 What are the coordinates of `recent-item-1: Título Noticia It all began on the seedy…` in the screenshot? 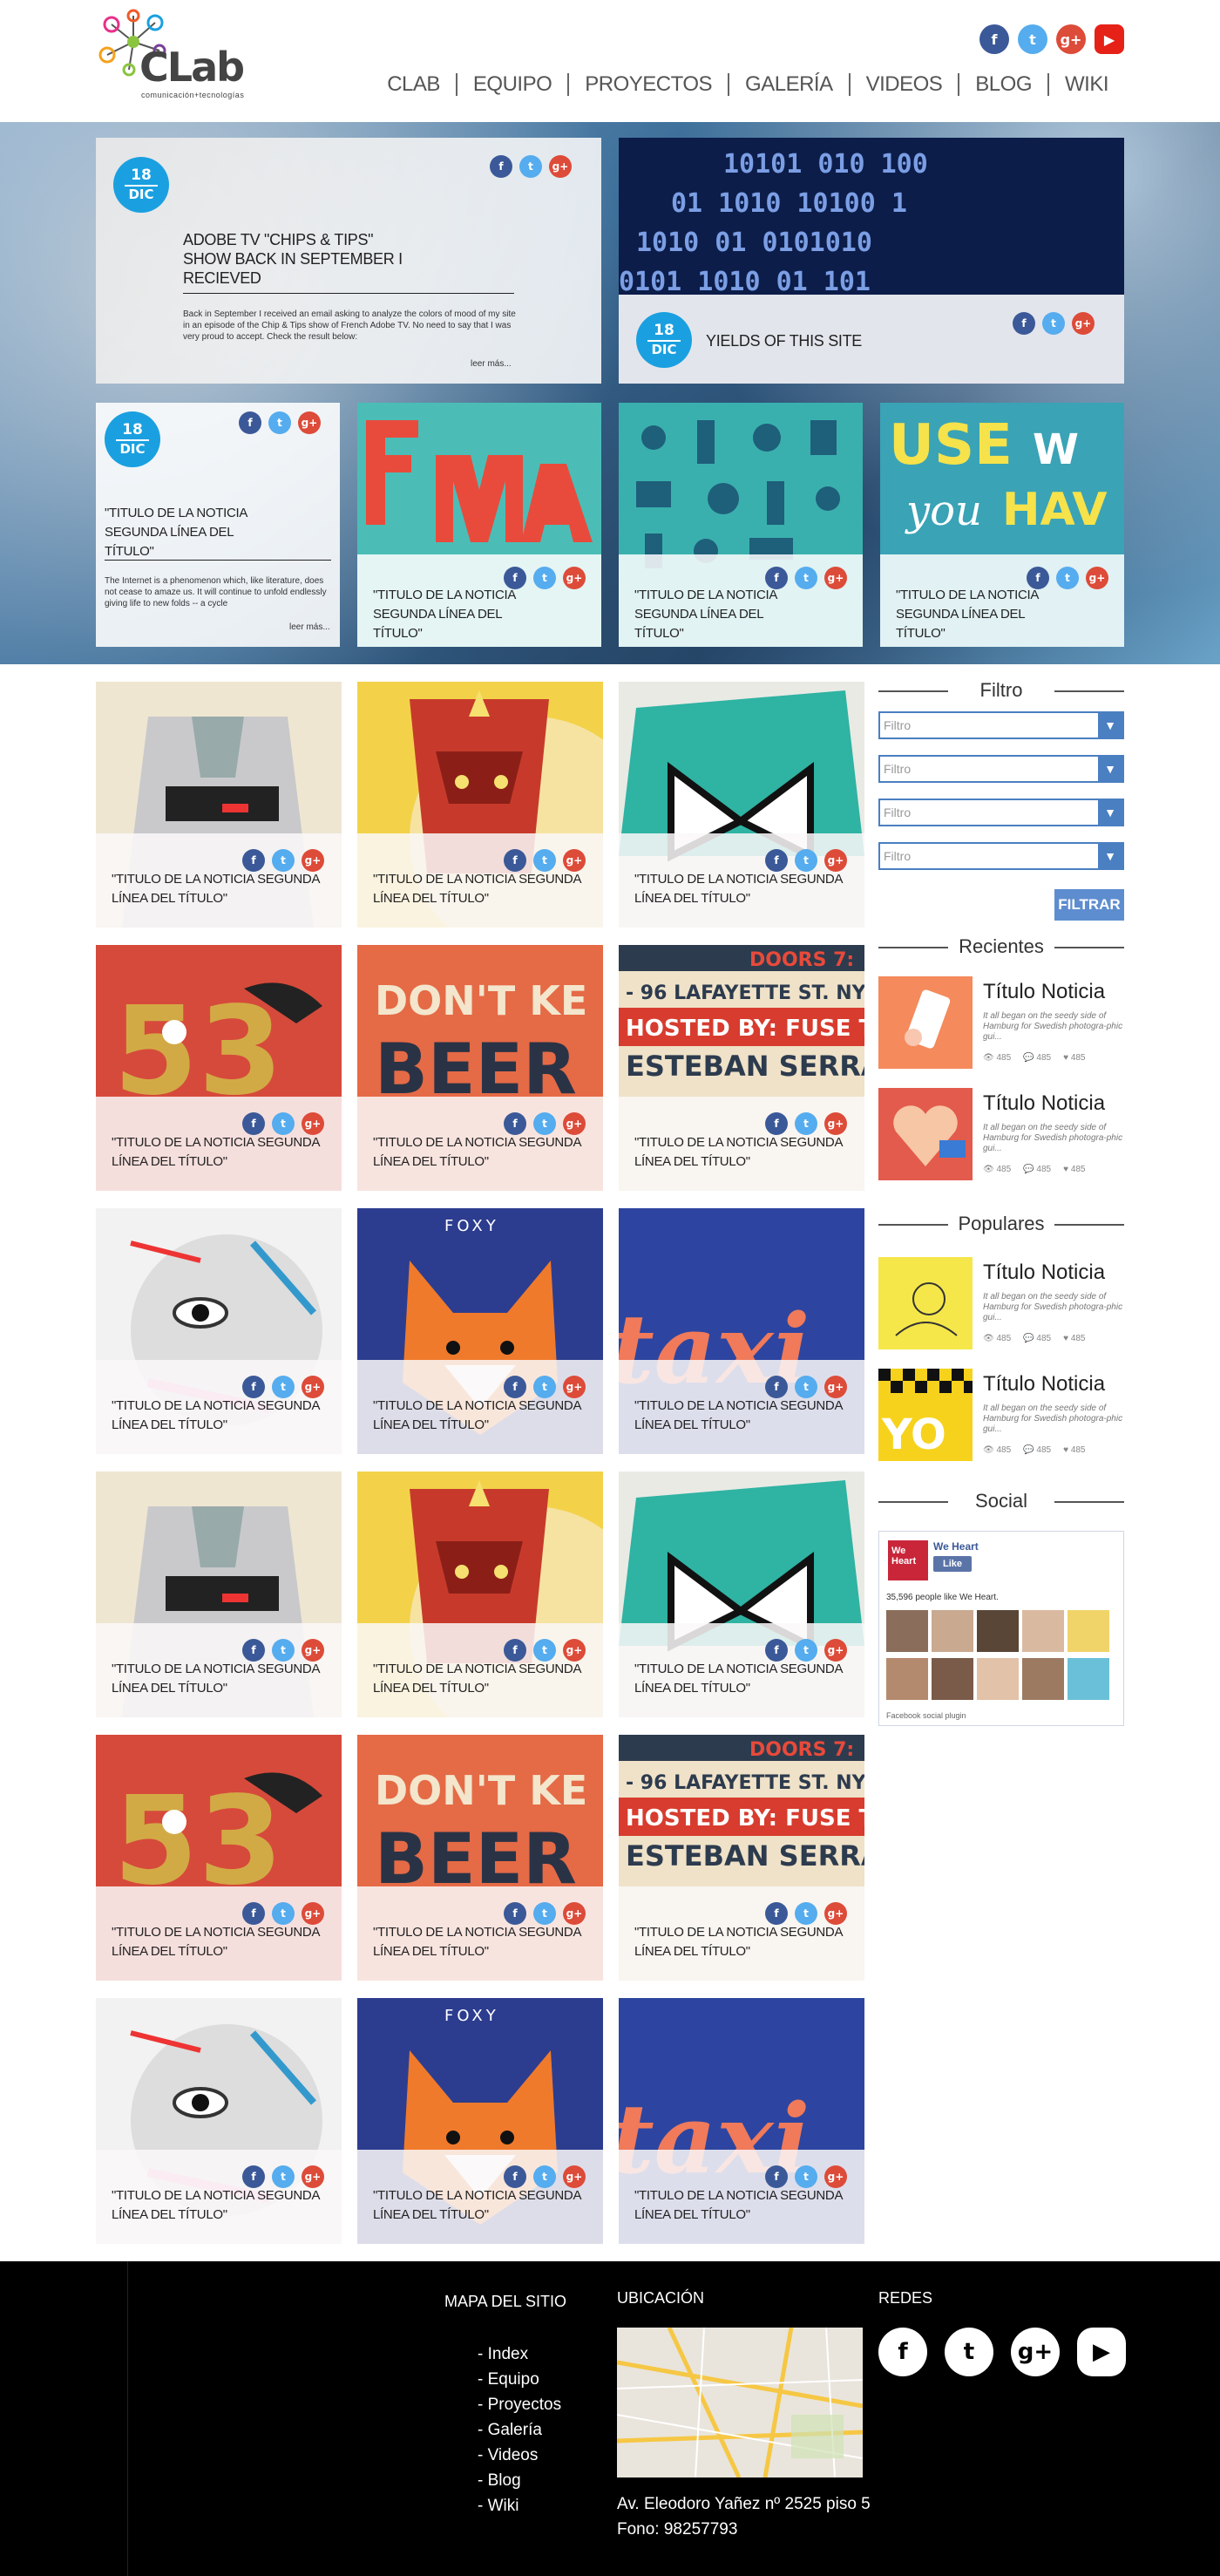 It's located at (1001, 1022).